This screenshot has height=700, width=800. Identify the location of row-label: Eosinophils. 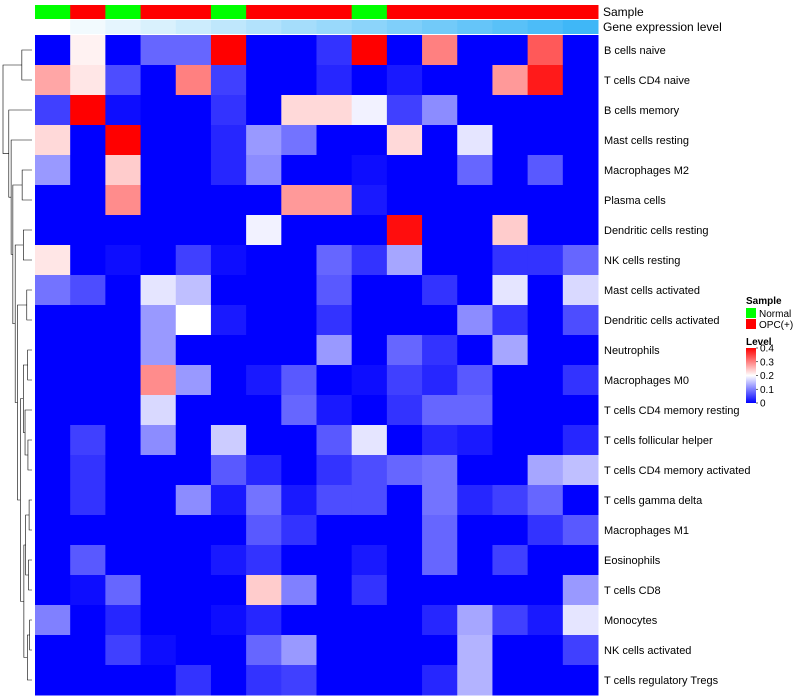
(632, 561).